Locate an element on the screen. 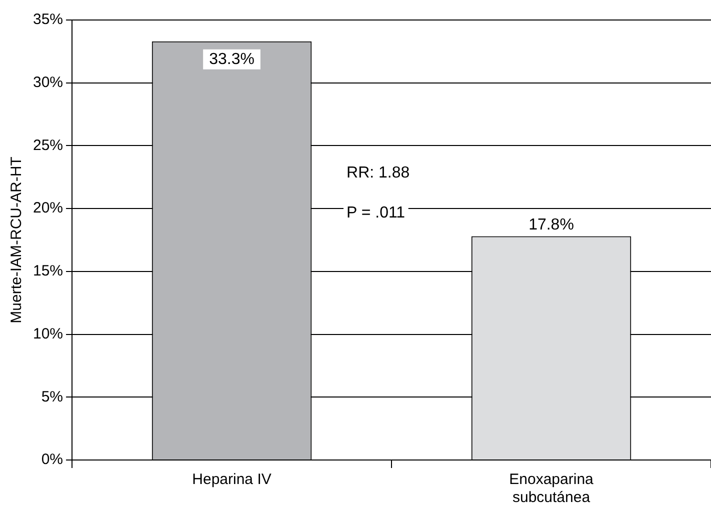 The image size is (711, 514). data-label: 17.8% is located at coordinates (551, 225).